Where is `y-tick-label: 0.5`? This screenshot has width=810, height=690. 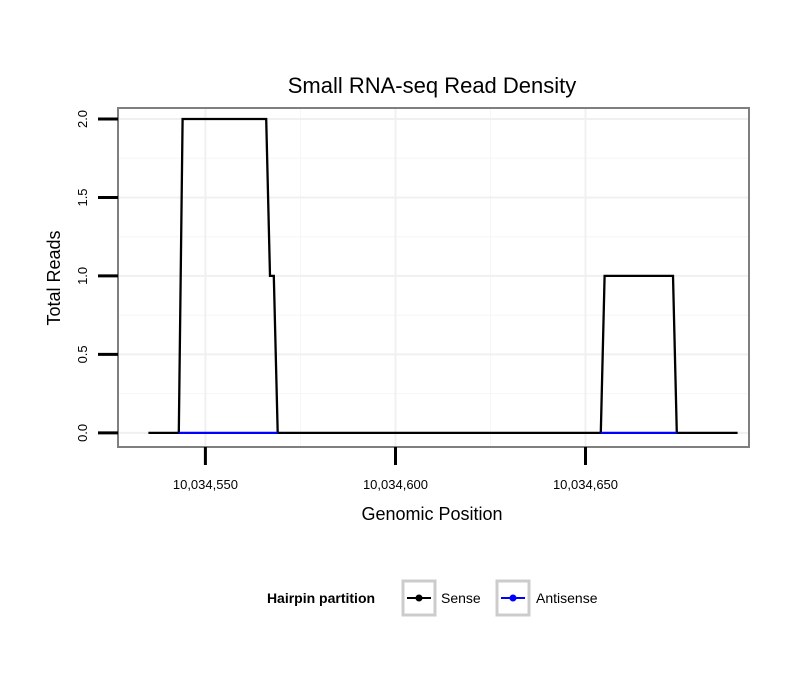
y-tick-label: 0.5 is located at coordinates (82, 354).